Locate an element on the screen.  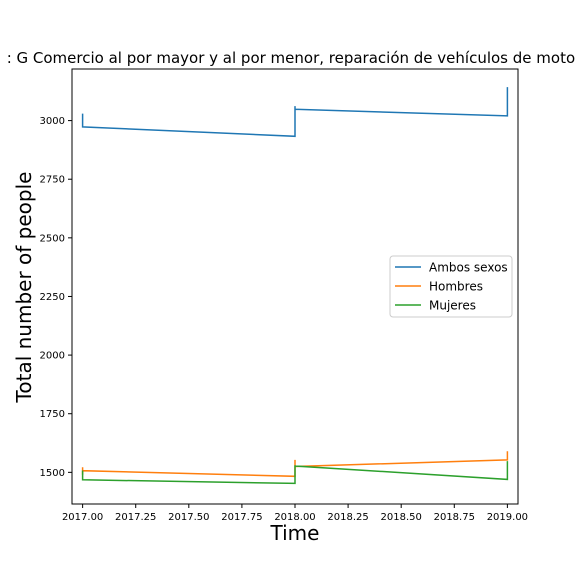
y-axis-ticks: 1500 1750 2000 2250 2500 2750 3000 is located at coordinates (56, 297).